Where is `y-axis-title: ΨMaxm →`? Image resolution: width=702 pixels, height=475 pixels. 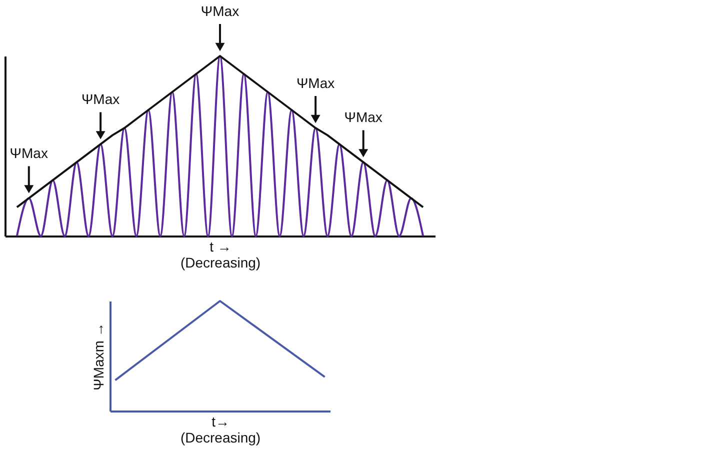 y-axis-title: ΨMaxm → is located at coordinates (98, 356).